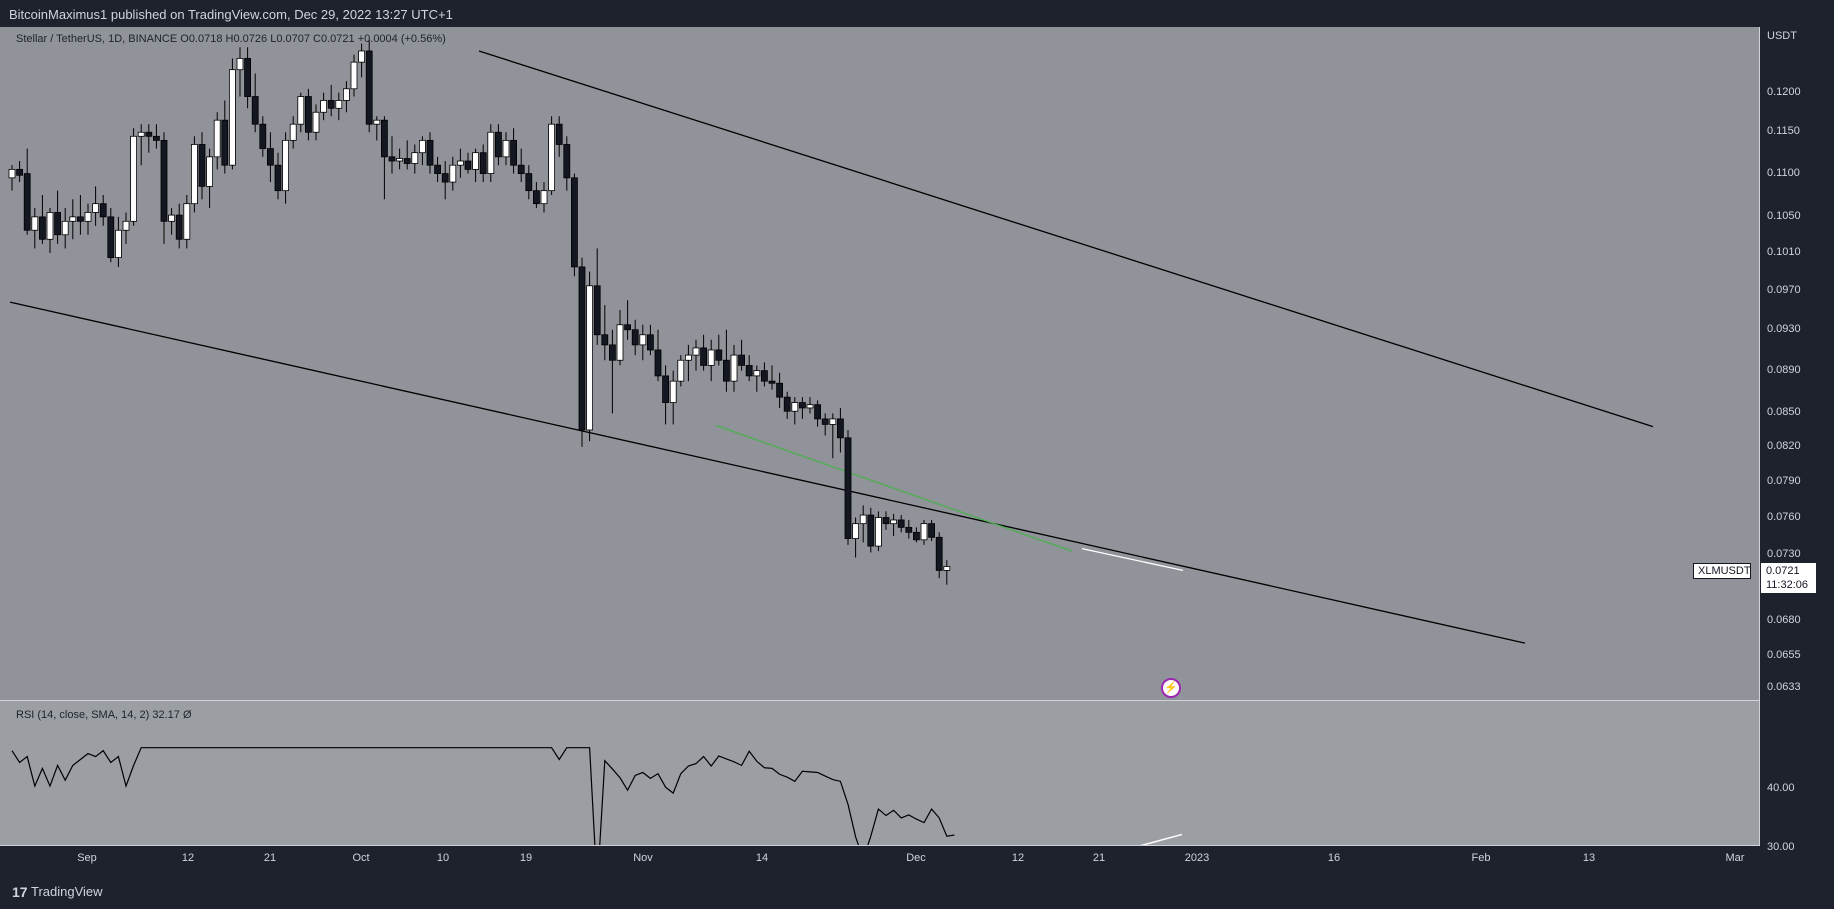 This screenshot has width=1834, height=909. What do you see at coordinates (894, 488) in the screenshot?
I see `trendline-price-low-green` at bounding box center [894, 488].